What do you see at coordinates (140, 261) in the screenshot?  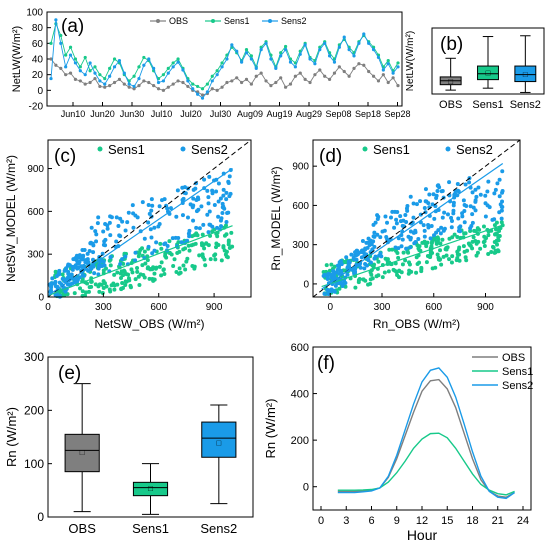 I see `fit-line-sens1` at bounding box center [140, 261].